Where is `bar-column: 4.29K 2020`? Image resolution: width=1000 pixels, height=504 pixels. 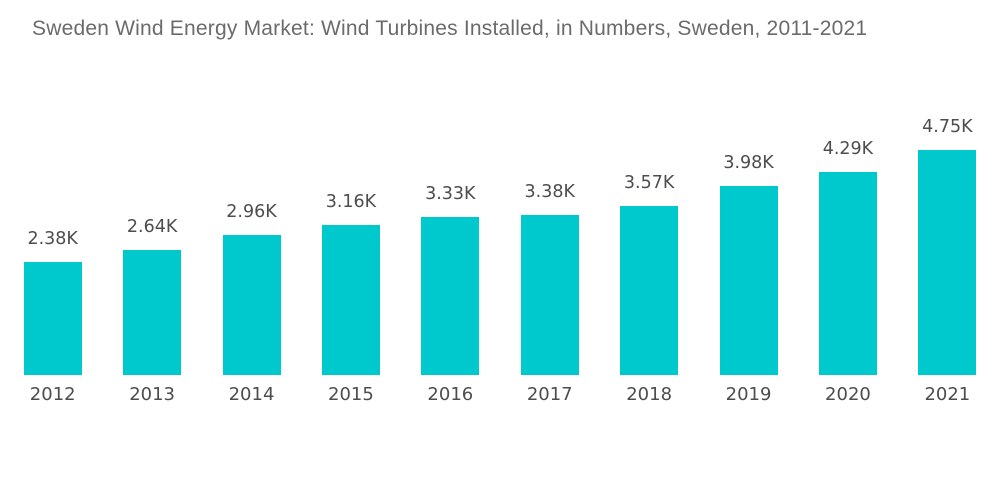 bar-column: 4.29K 2020 is located at coordinates (847, 202).